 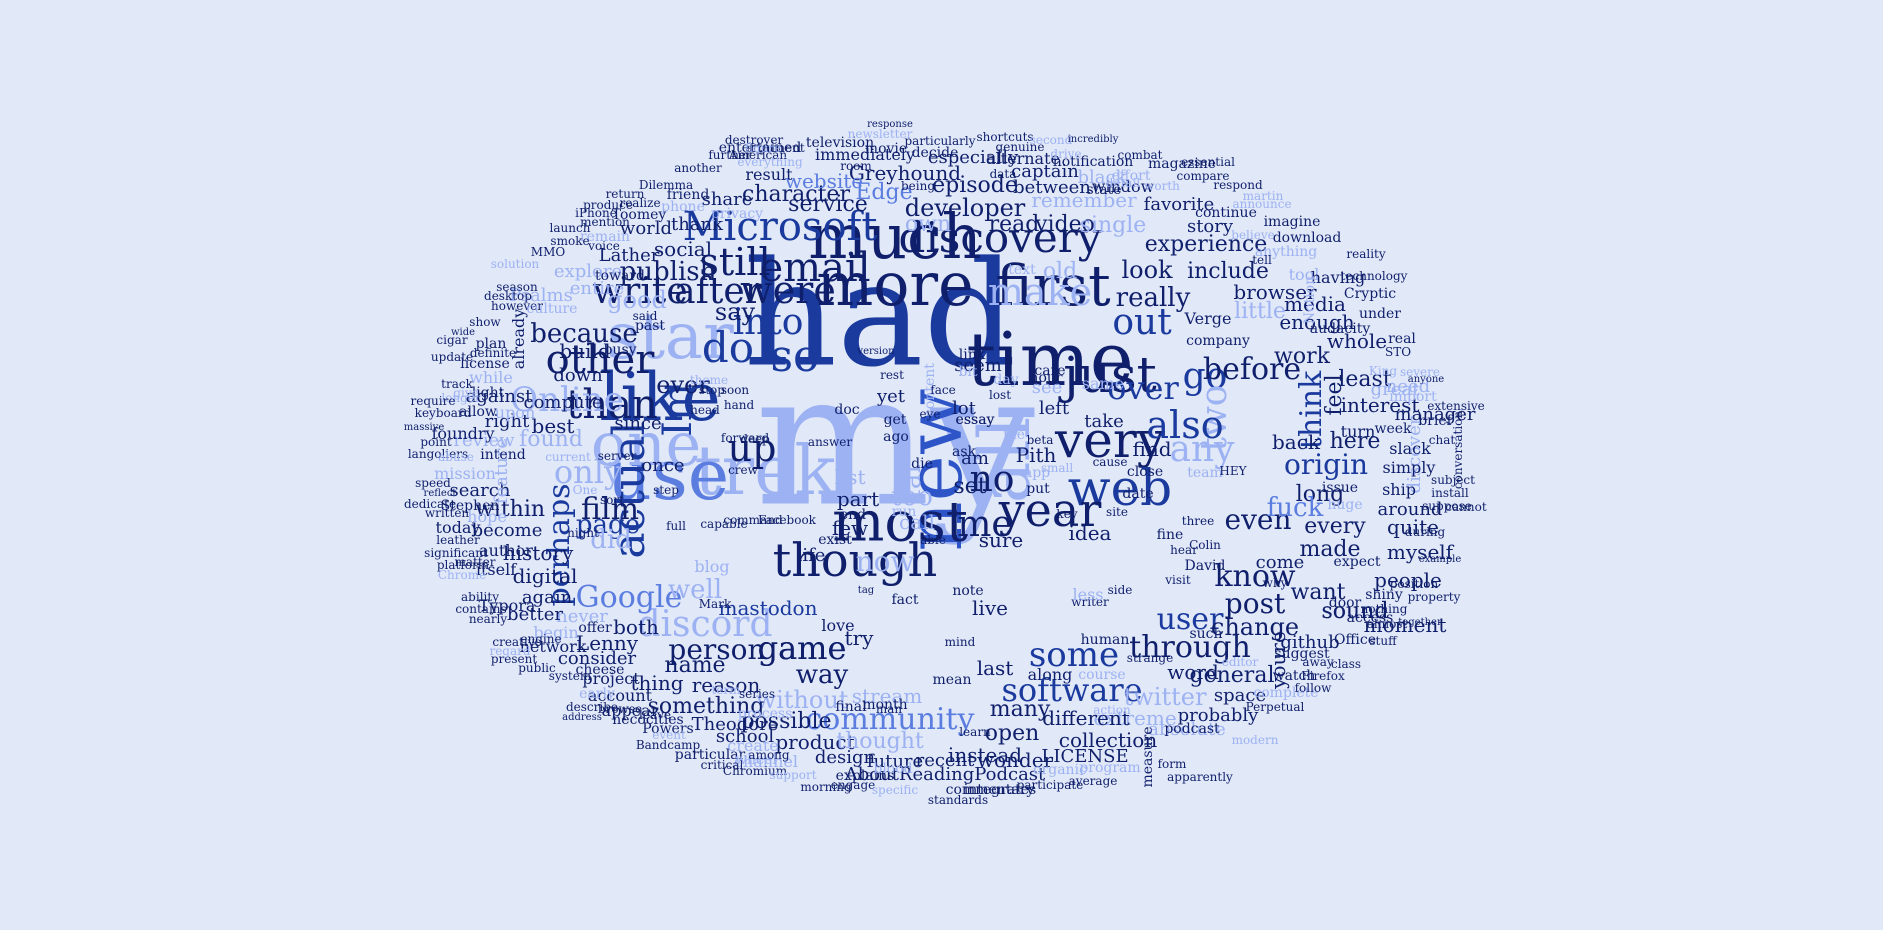 I want to click on word-cloud-word: contains, so click(x=481, y=609).